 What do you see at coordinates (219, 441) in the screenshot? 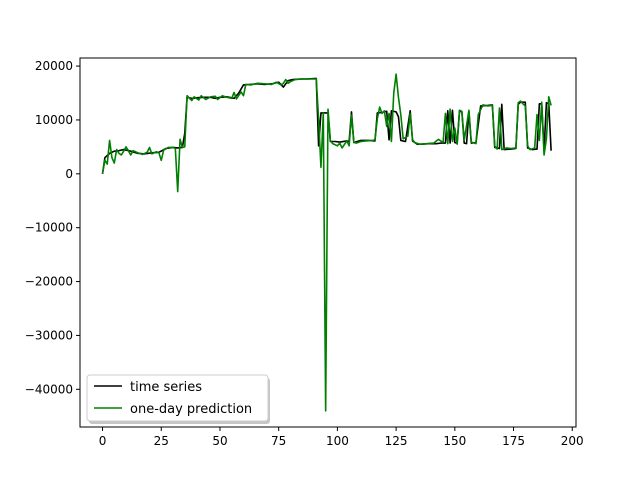
I see `x-tick-label: 50` at bounding box center [219, 441].